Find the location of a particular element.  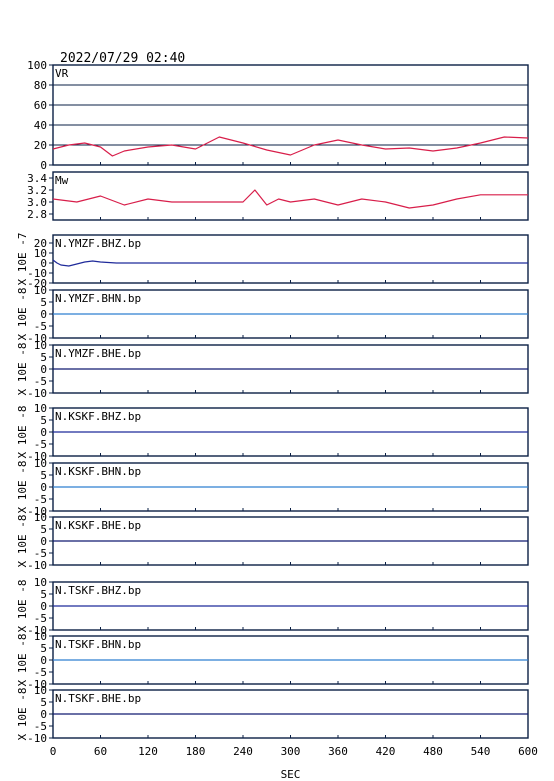

x-axis-label: SEC is located at coordinates (291, 774).